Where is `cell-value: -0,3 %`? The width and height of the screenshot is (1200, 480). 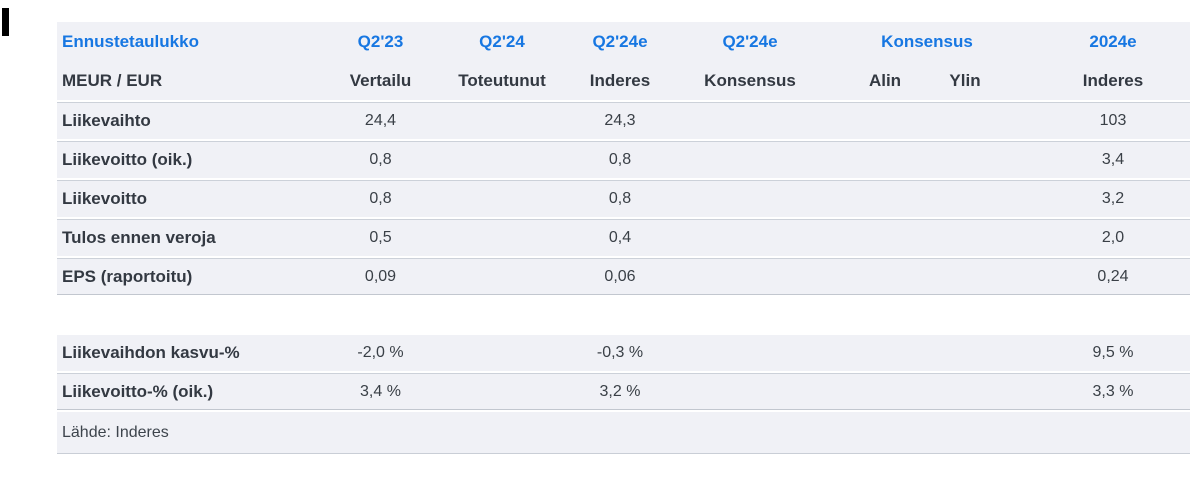
cell-value: -0,3 % is located at coordinates (620, 352).